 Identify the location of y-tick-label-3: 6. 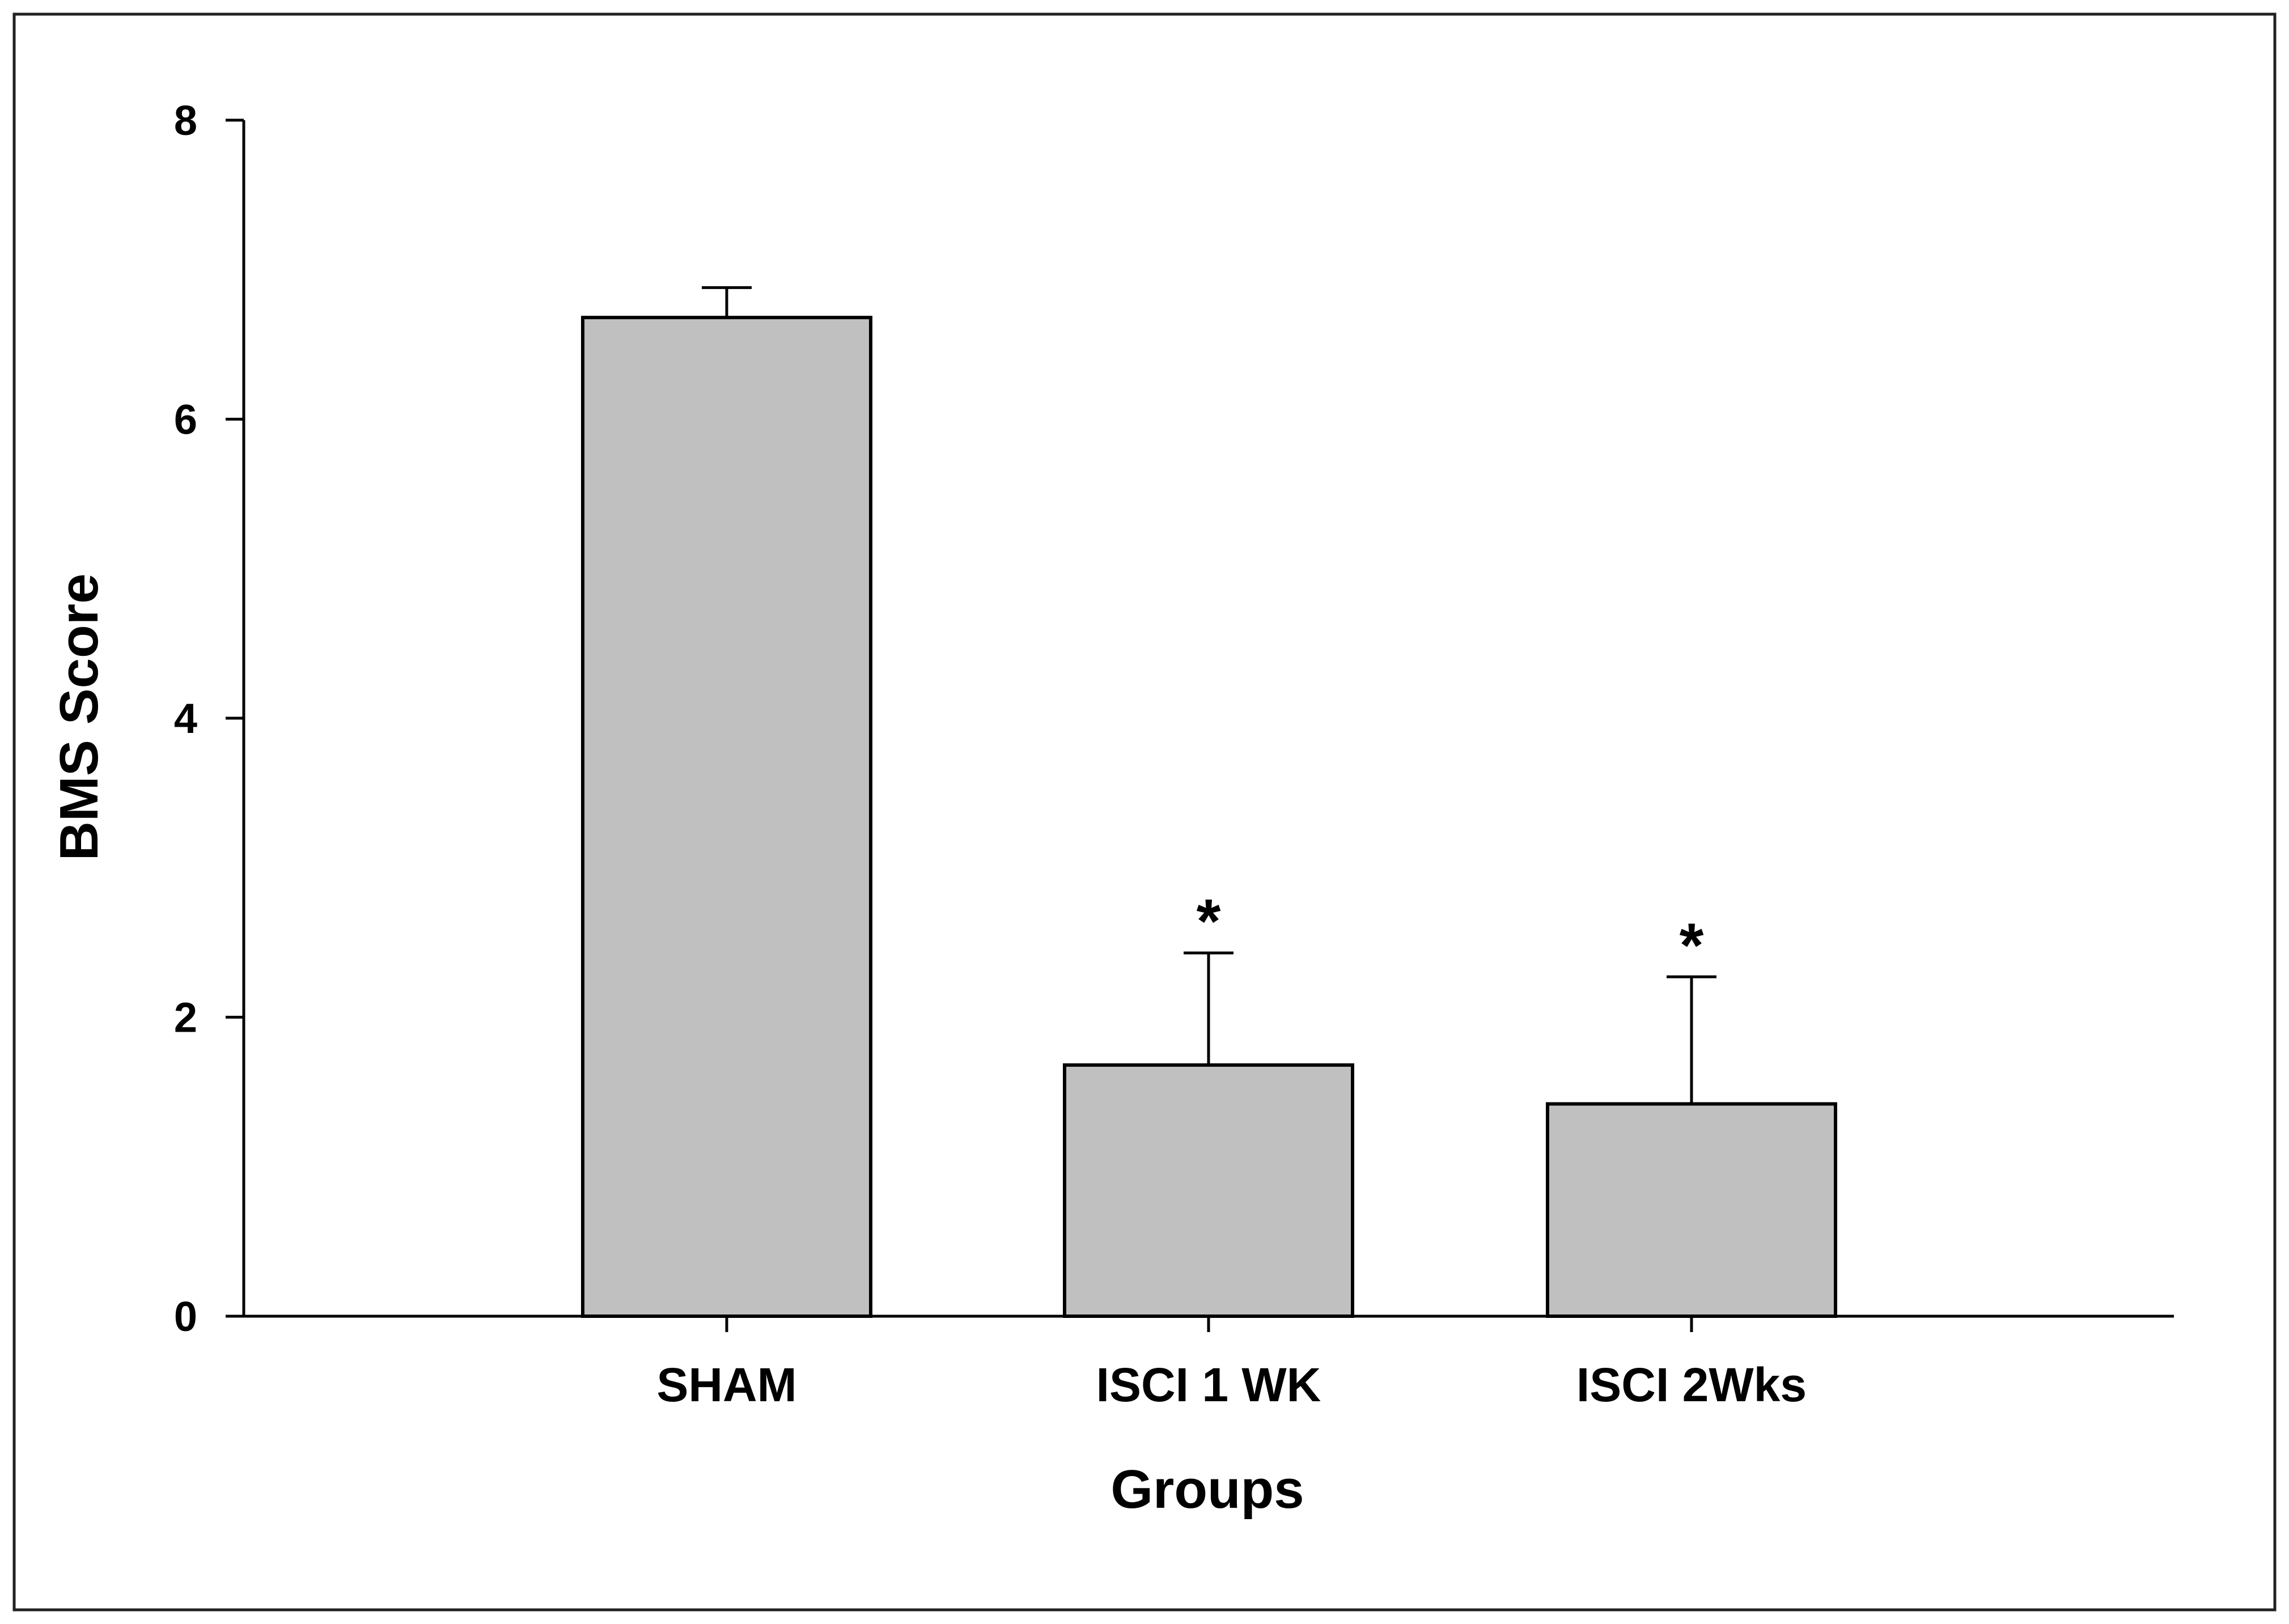
(185, 419).